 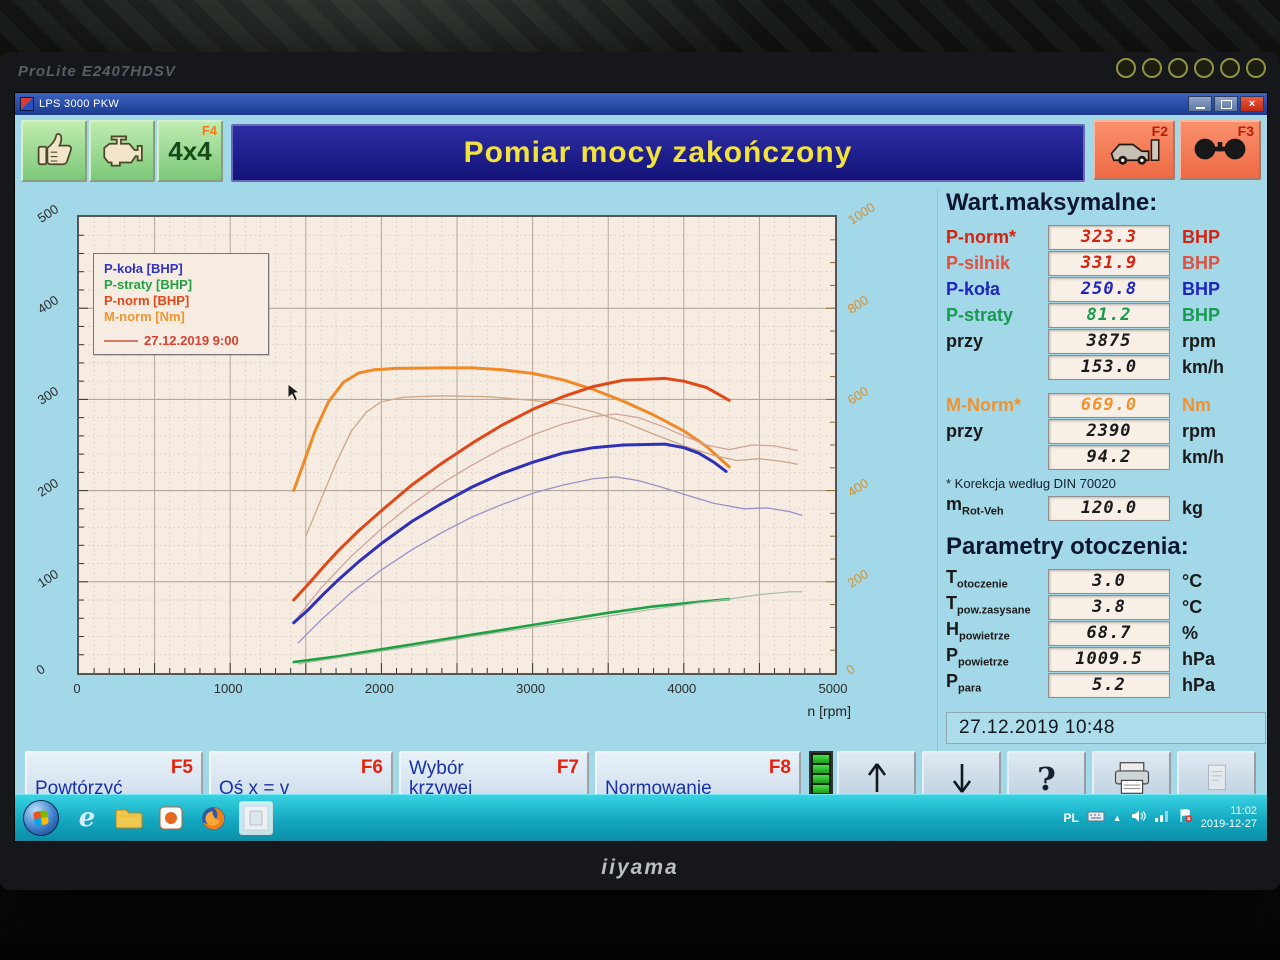 I want to click on value-display: 1009.5, so click(x=1109, y=659).